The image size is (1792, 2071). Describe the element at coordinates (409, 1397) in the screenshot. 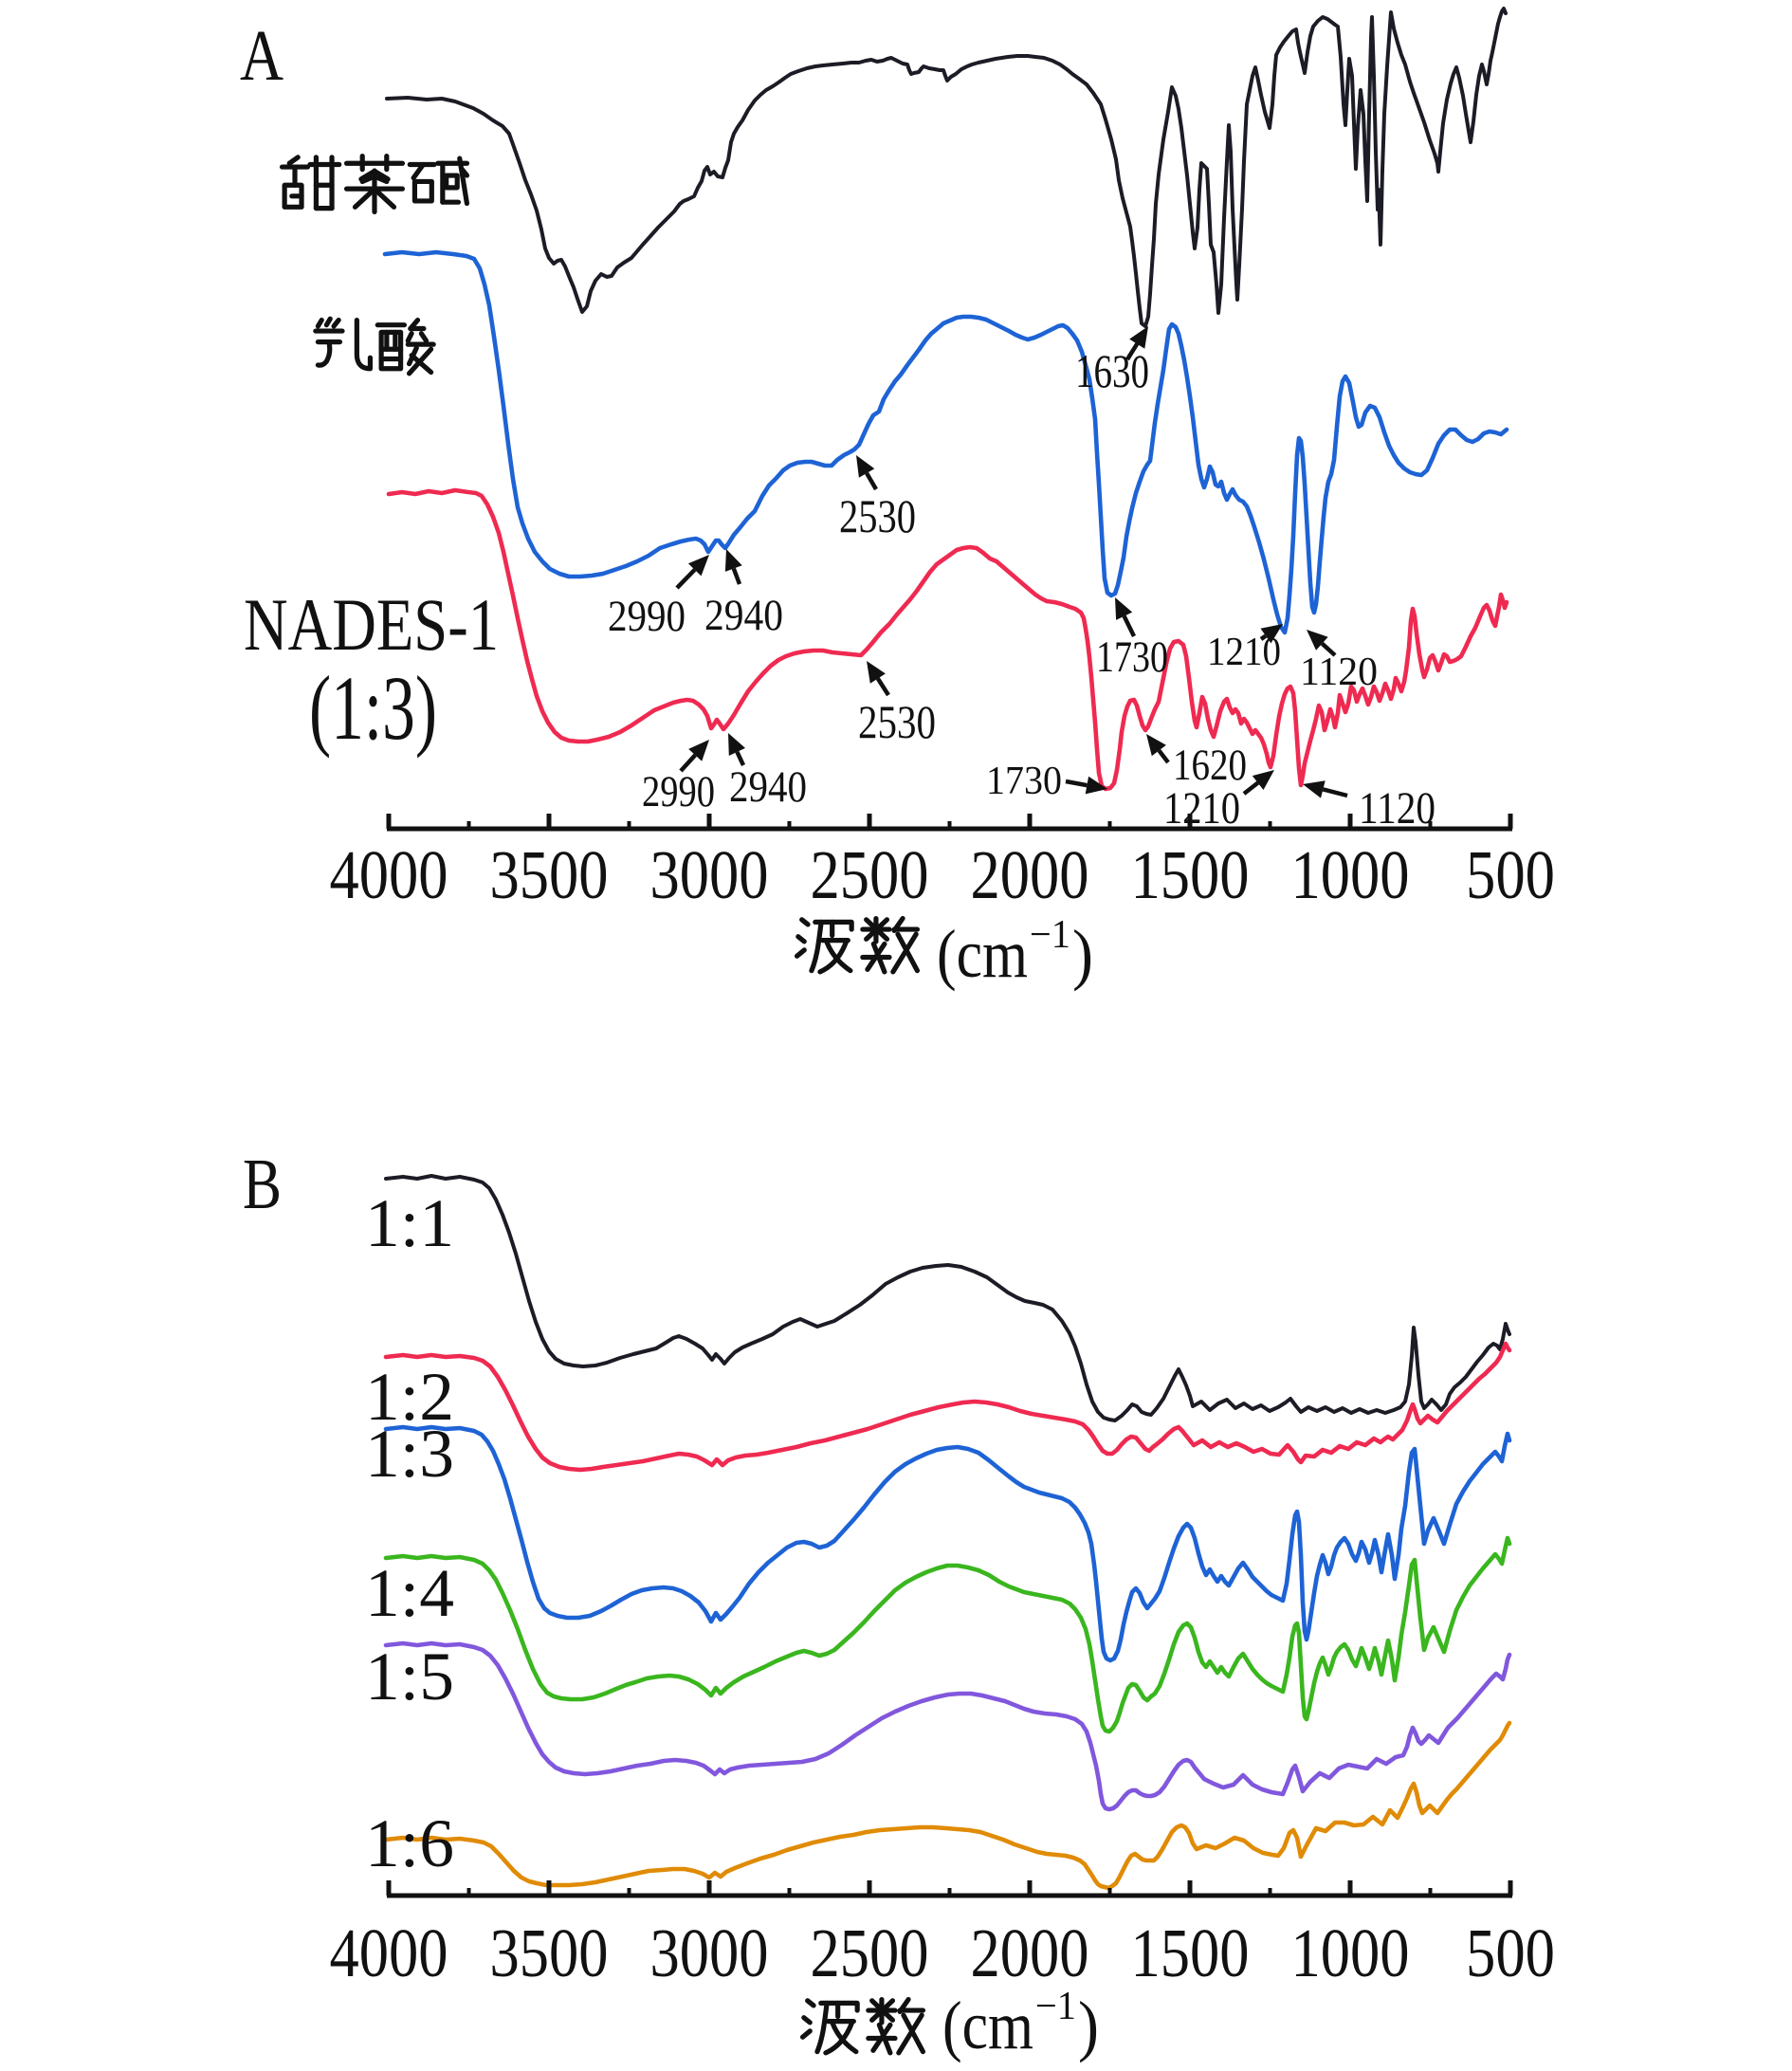

I see `svg-text: 1:2` at that location.